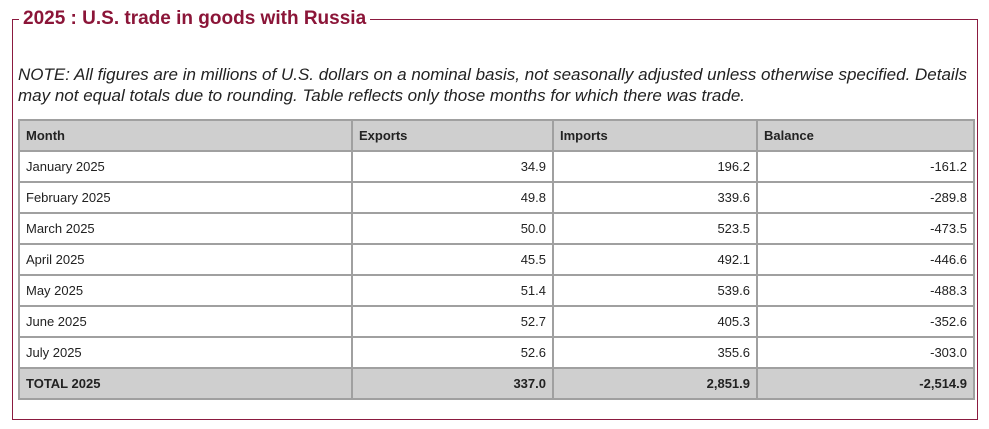  Describe the element at coordinates (865, 290) in the screenshot. I see `number-cell: -488.3` at that location.